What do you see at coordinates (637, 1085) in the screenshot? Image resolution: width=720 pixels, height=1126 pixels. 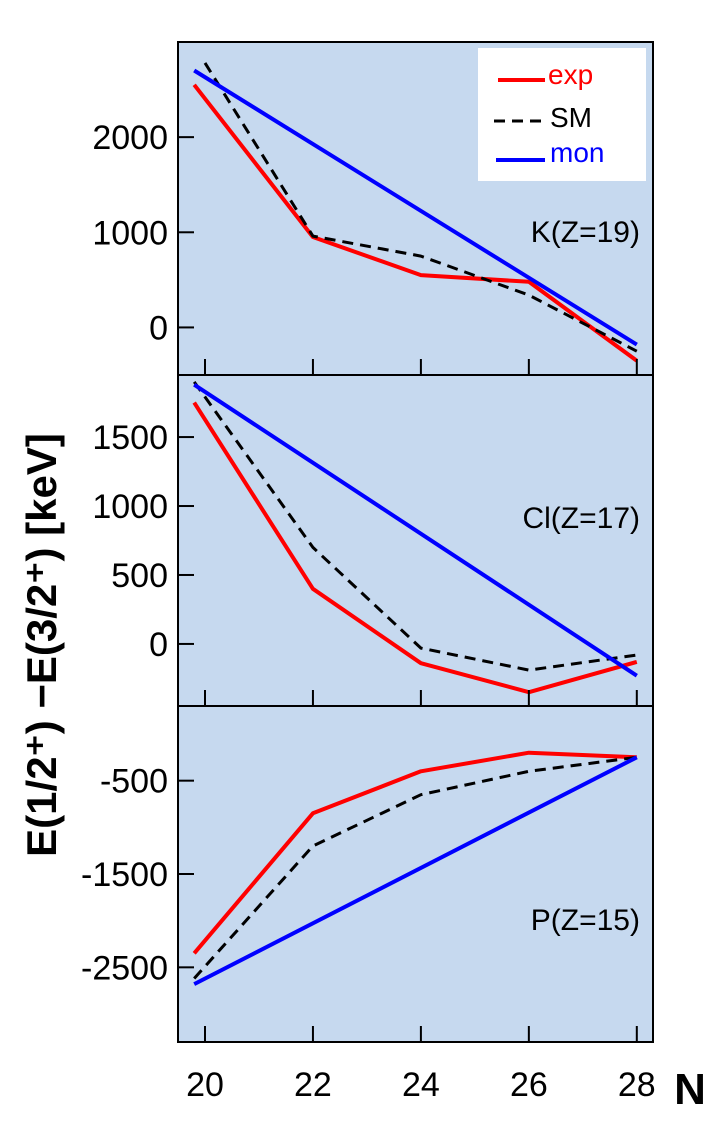 I see `x-tick-label: 28` at bounding box center [637, 1085].